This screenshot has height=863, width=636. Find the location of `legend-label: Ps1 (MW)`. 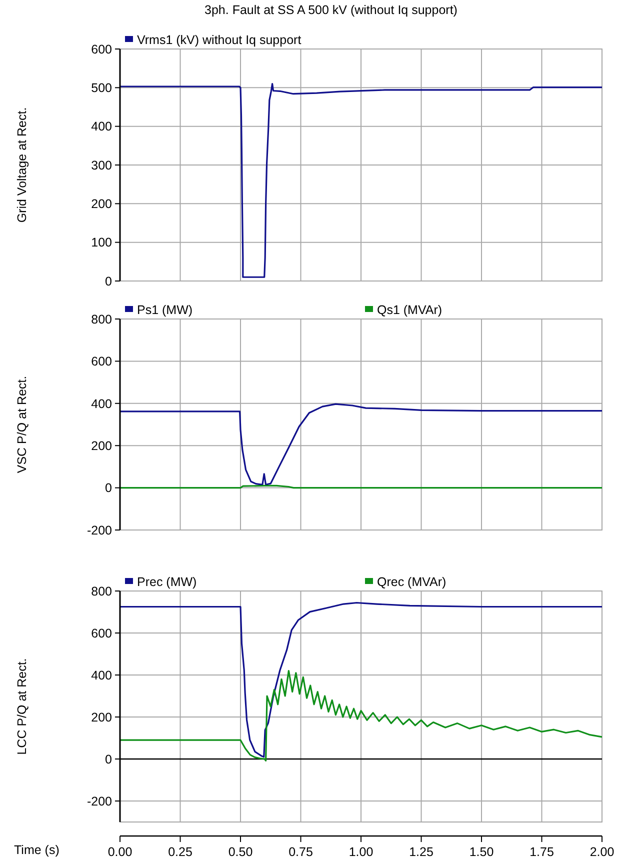

legend-label: Ps1 (MW) is located at coordinates (165, 310).